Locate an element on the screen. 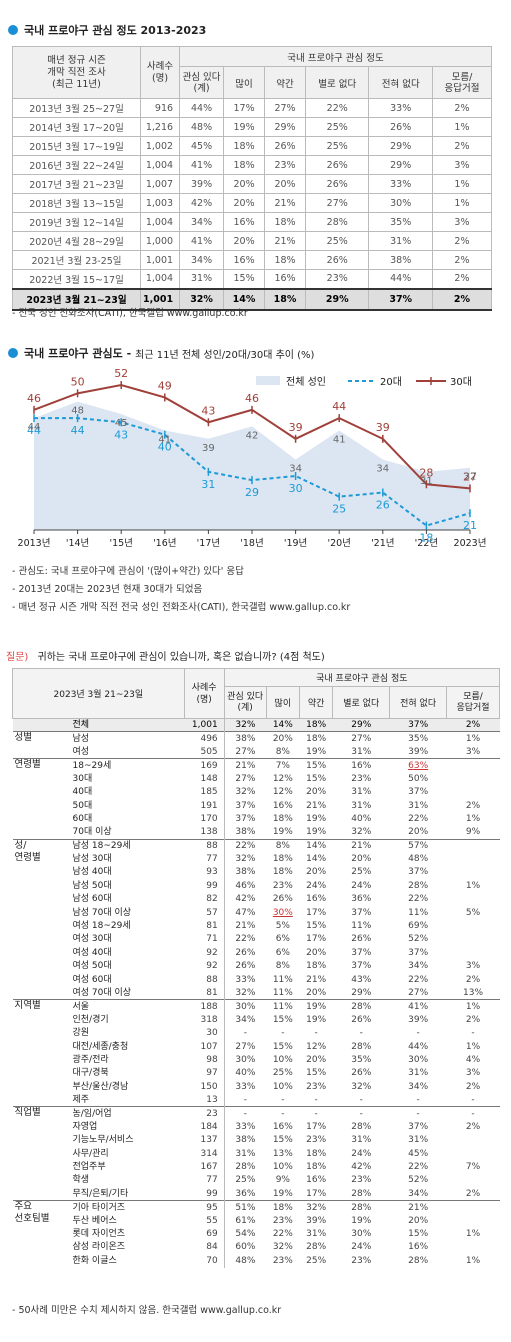  data-label-30s: 39 is located at coordinates (383, 427).